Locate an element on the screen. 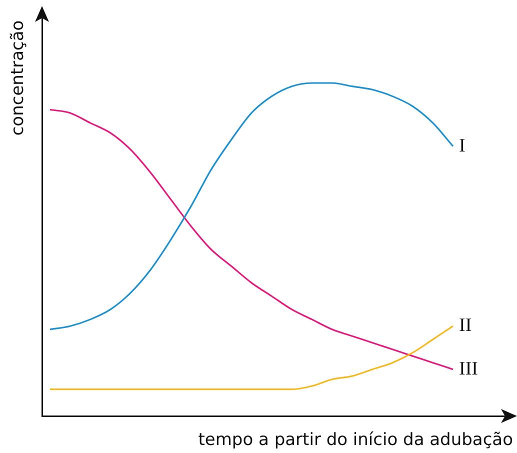 The height and width of the screenshot is (453, 517). x-axis-title: tempo a partir do início da adubação is located at coordinates (355, 440).